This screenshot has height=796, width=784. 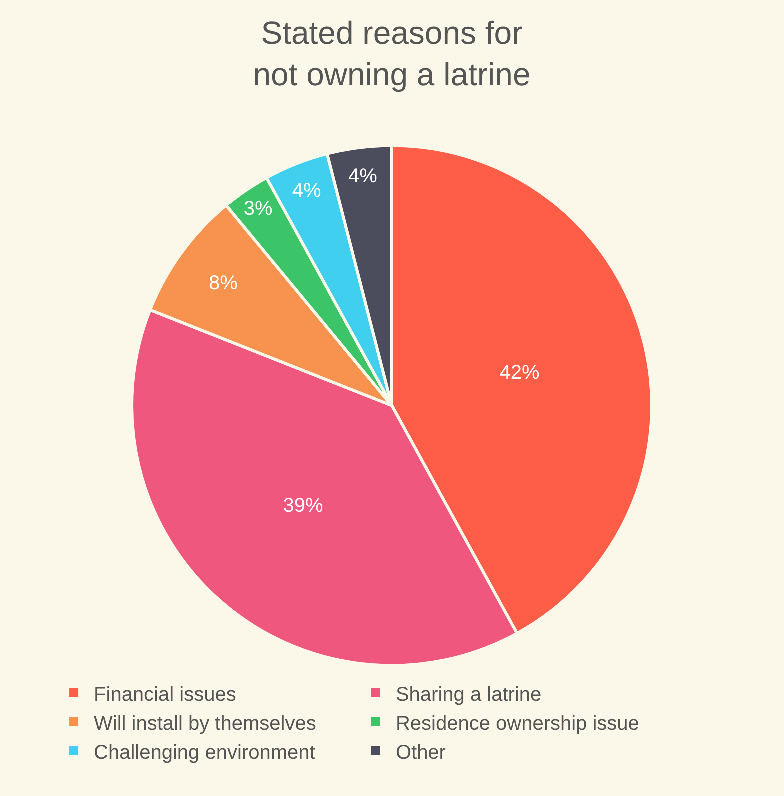 I want to click on chart-title: Stated reasons for not owning a latrine, so click(x=392, y=53).